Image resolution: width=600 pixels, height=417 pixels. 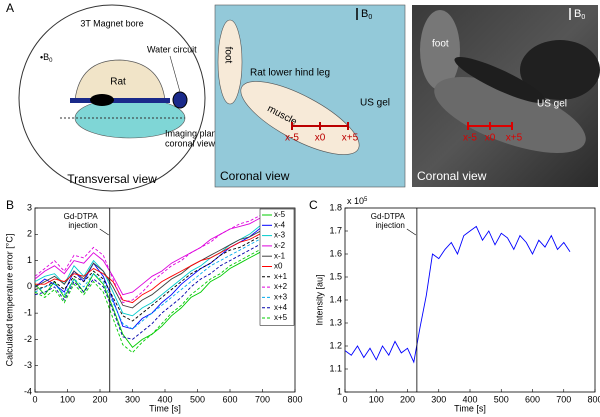 What do you see at coordinates (10, 205) in the screenshot?
I see `panel-label: B` at bounding box center [10, 205].